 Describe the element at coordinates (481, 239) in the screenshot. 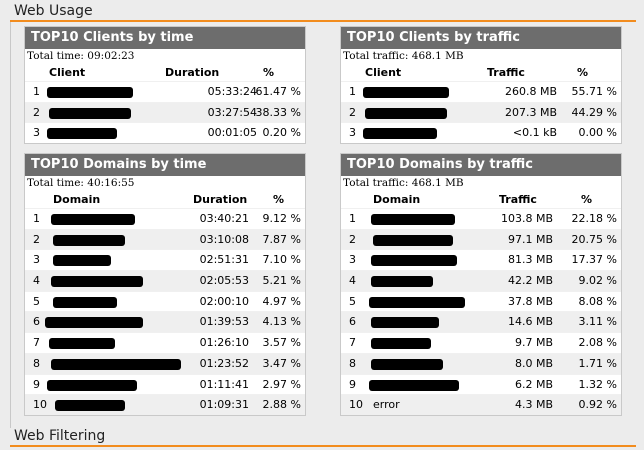

I see `table-row: 2 97.1 MB 20.75 %` at that location.